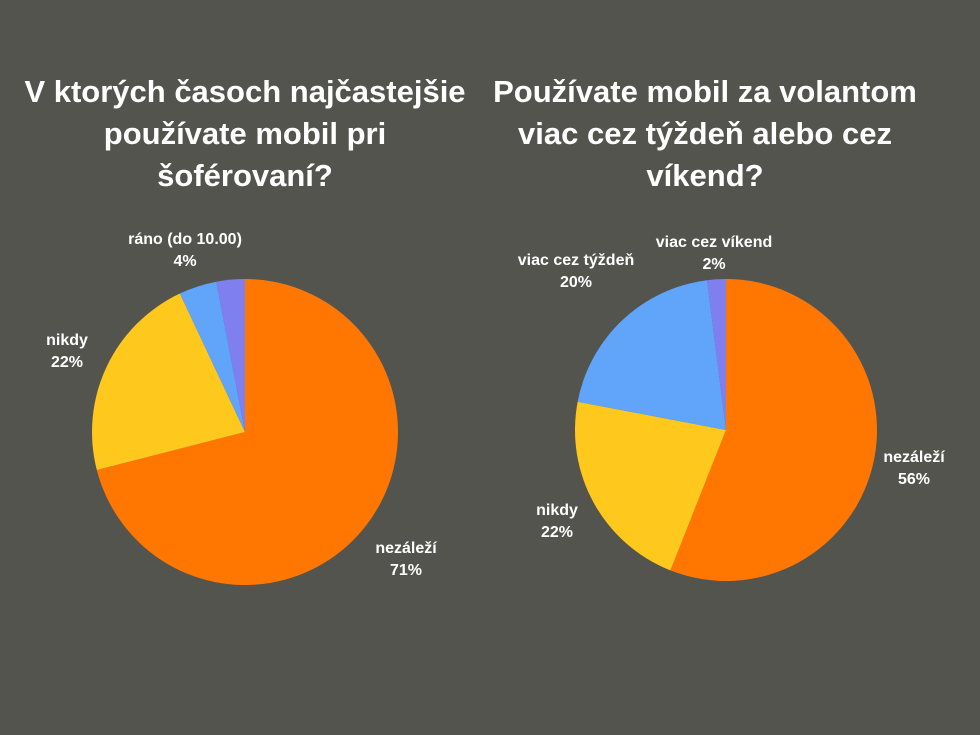  What do you see at coordinates (406, 559) in the screenshot?
I see `slice-label: nezáleží 71%` at bounding box center [406, 559].